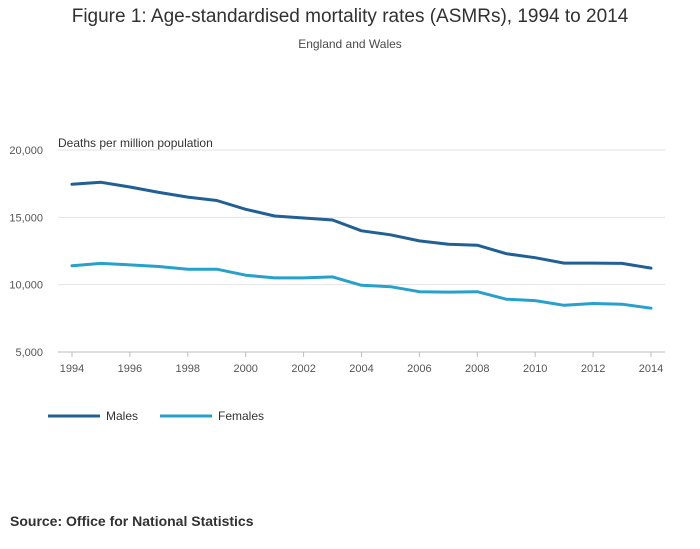 The image size is (700, 549). What do you see at coordinates (188, 369) in the screenshot?
I see `x-tick-label: 1998` at bounding box center [188, 369].